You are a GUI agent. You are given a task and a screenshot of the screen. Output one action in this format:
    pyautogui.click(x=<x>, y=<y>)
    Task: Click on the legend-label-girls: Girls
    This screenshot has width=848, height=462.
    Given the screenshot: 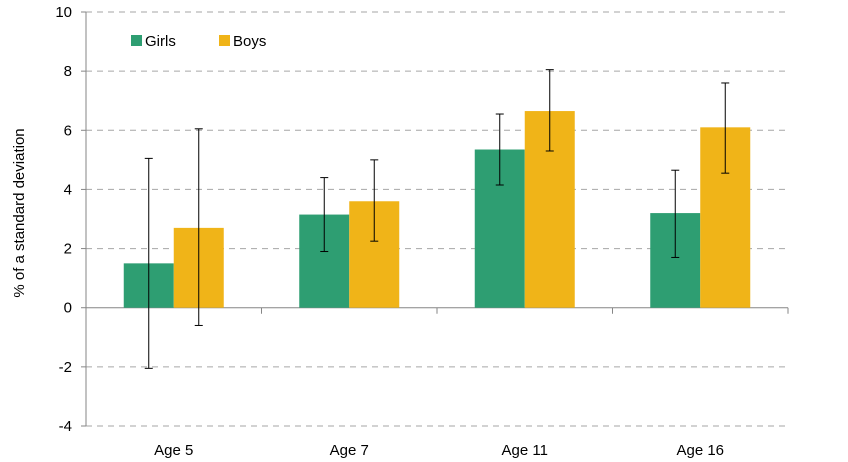 What is the action you would take?
    pyautogui.click(x=160, y=41)
    